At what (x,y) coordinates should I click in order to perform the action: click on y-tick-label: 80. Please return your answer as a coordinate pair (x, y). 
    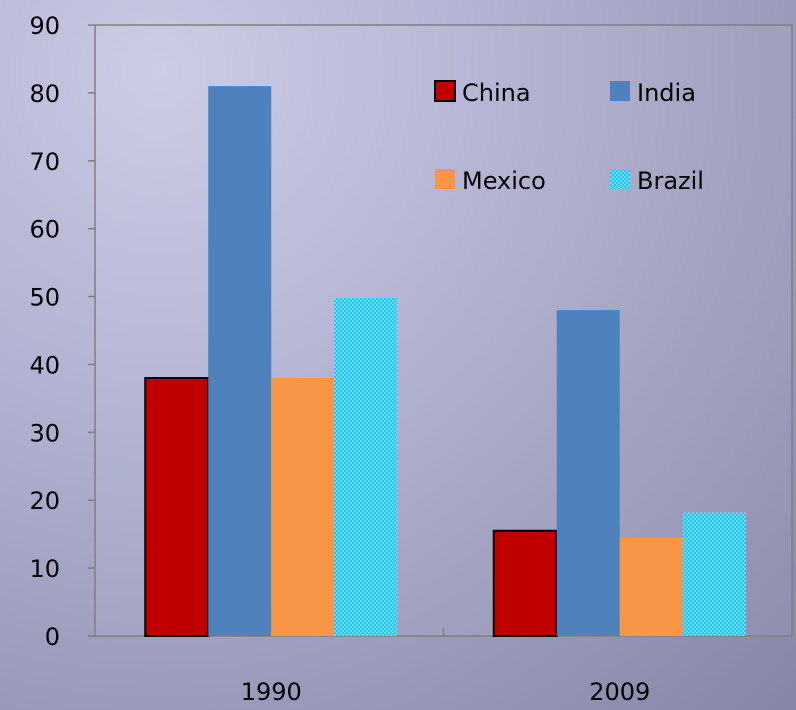
    Looking at the image, I should click on (44, 94).